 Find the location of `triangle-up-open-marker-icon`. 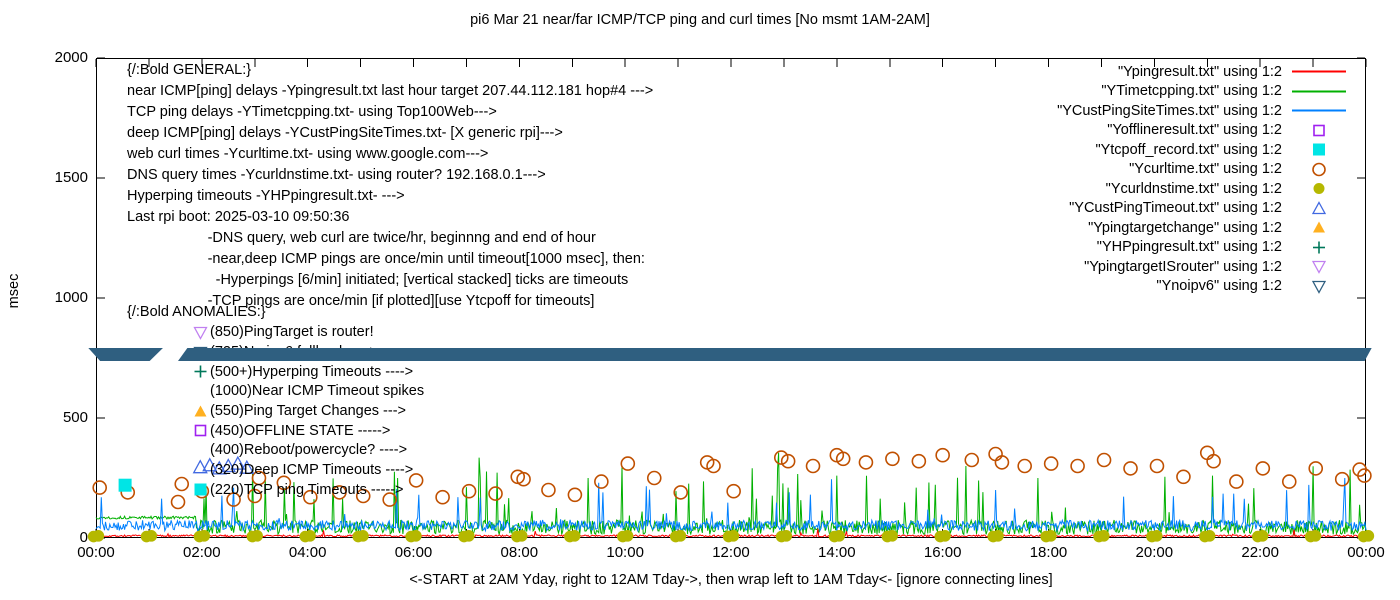

triangle-up-open-marker-icon is located at coordinates (1319, 207).